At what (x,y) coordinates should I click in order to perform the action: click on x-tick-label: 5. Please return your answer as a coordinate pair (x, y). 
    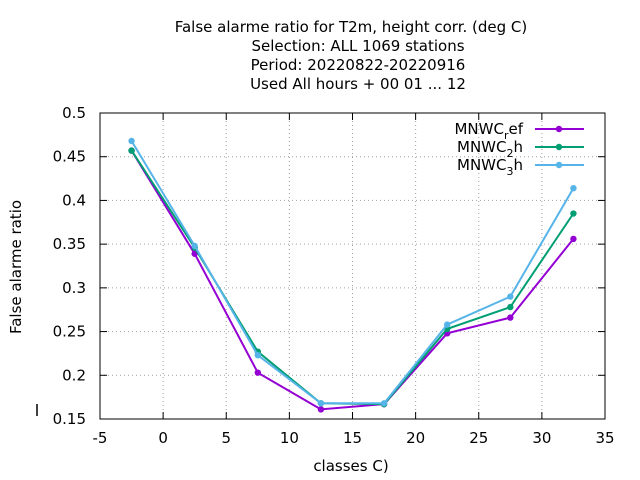
    Looking at the image, I should click on (226, 438).